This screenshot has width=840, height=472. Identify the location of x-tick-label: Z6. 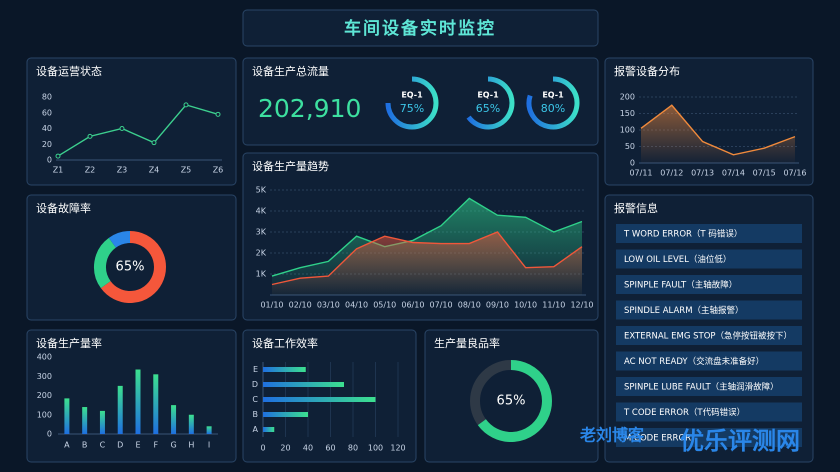
(218, 170).